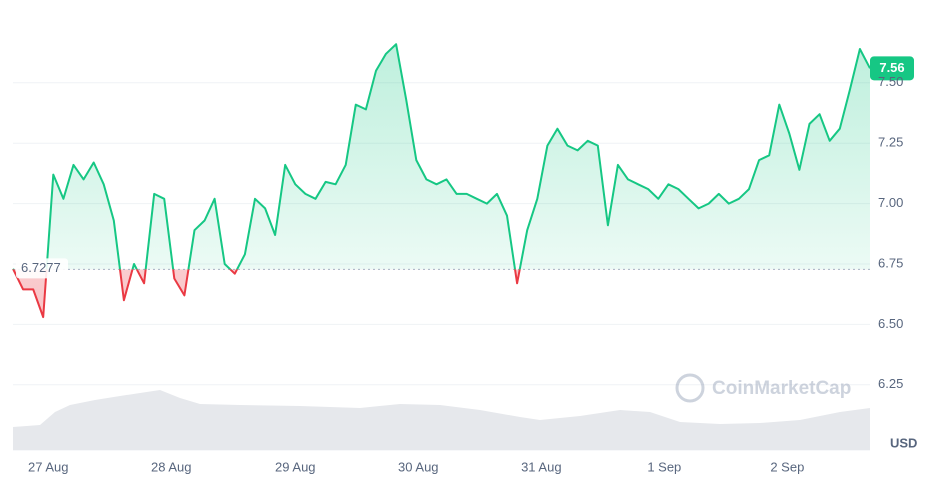  Describe the element at coordinates (441, 420) in the screenshot. I see `volume-area` at that location.